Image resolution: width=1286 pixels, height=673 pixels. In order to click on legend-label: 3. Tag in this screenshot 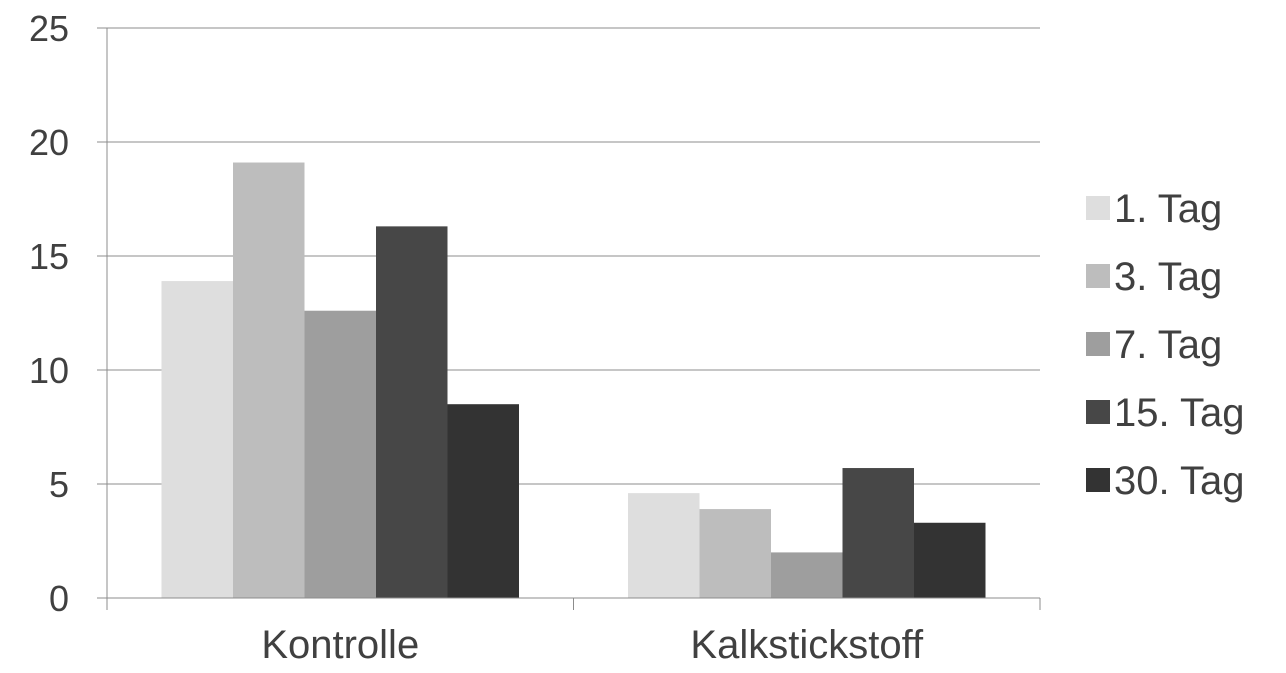, I will do `click(1168, 277)`.